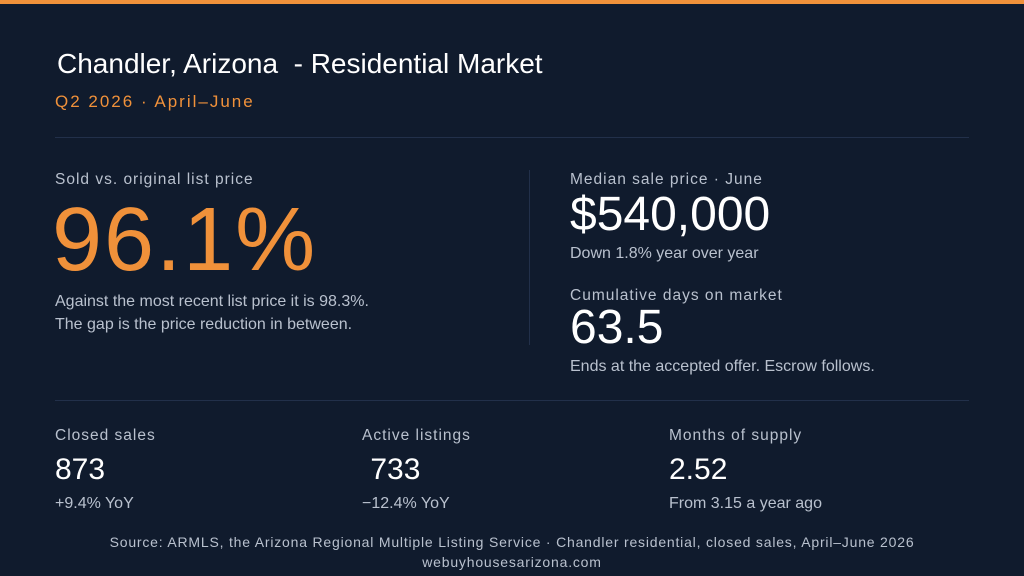 The width and height of the screenshot is (1024, 576). I want to click on accent-top-bar, so click(512, 2).